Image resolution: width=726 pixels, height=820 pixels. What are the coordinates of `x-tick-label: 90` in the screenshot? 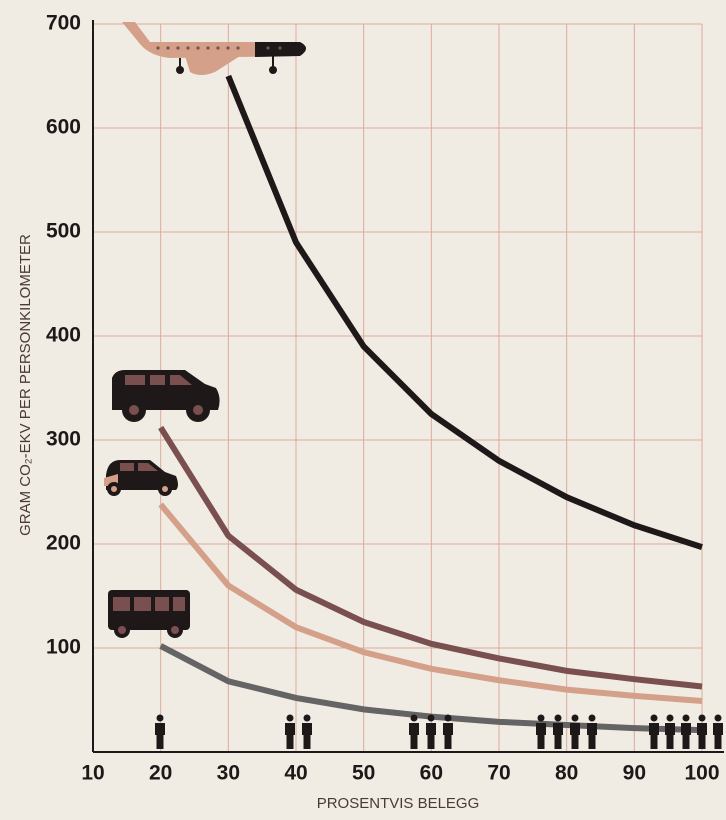 It's located at (634, 773).